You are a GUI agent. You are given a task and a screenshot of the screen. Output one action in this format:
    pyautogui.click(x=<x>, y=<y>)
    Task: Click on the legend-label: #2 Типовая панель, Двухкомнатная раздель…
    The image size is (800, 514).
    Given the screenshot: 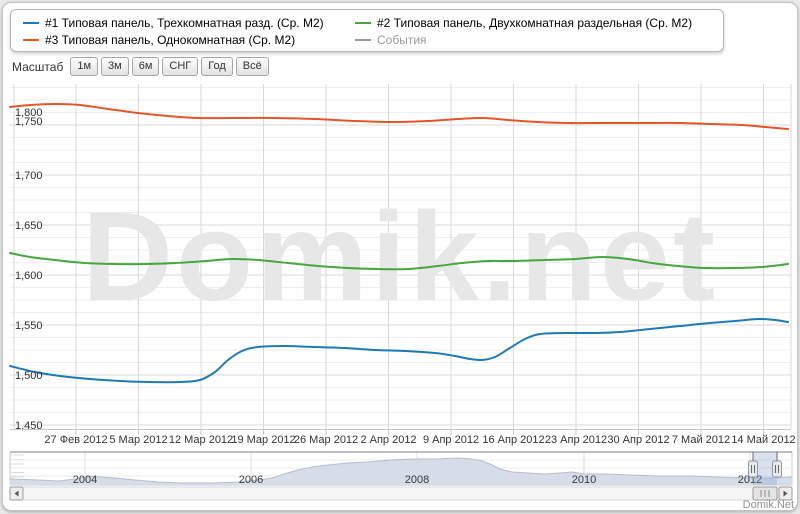 What is the action you would take?
    pyautogui.click(x=535, y=23)
    